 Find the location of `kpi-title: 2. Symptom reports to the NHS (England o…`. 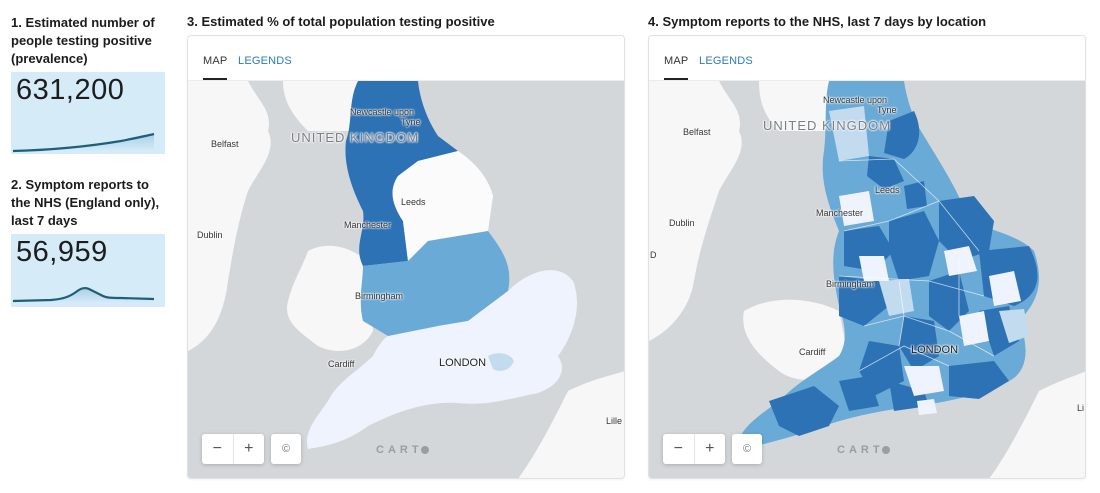

kpi-title: 2. Symptom reports to the NHS (England o… is located at coordinates (85, 202).